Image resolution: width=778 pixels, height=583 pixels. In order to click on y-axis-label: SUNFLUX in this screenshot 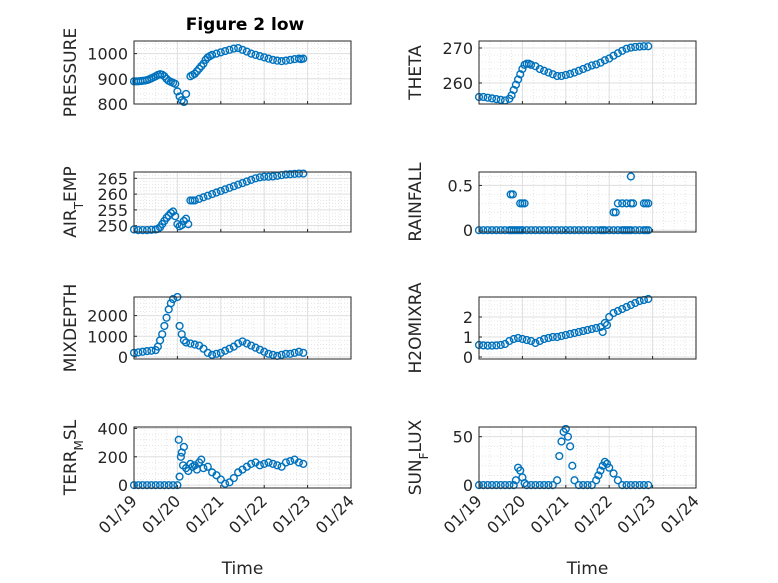, I will do `click(418, 457)`.